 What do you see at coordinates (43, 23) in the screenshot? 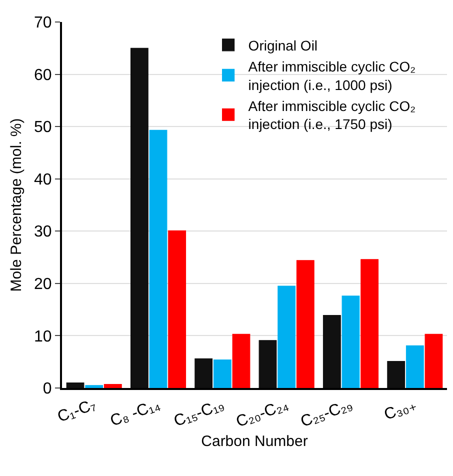
I see `y-tick-label: 70` at bounding box center [43, 23].